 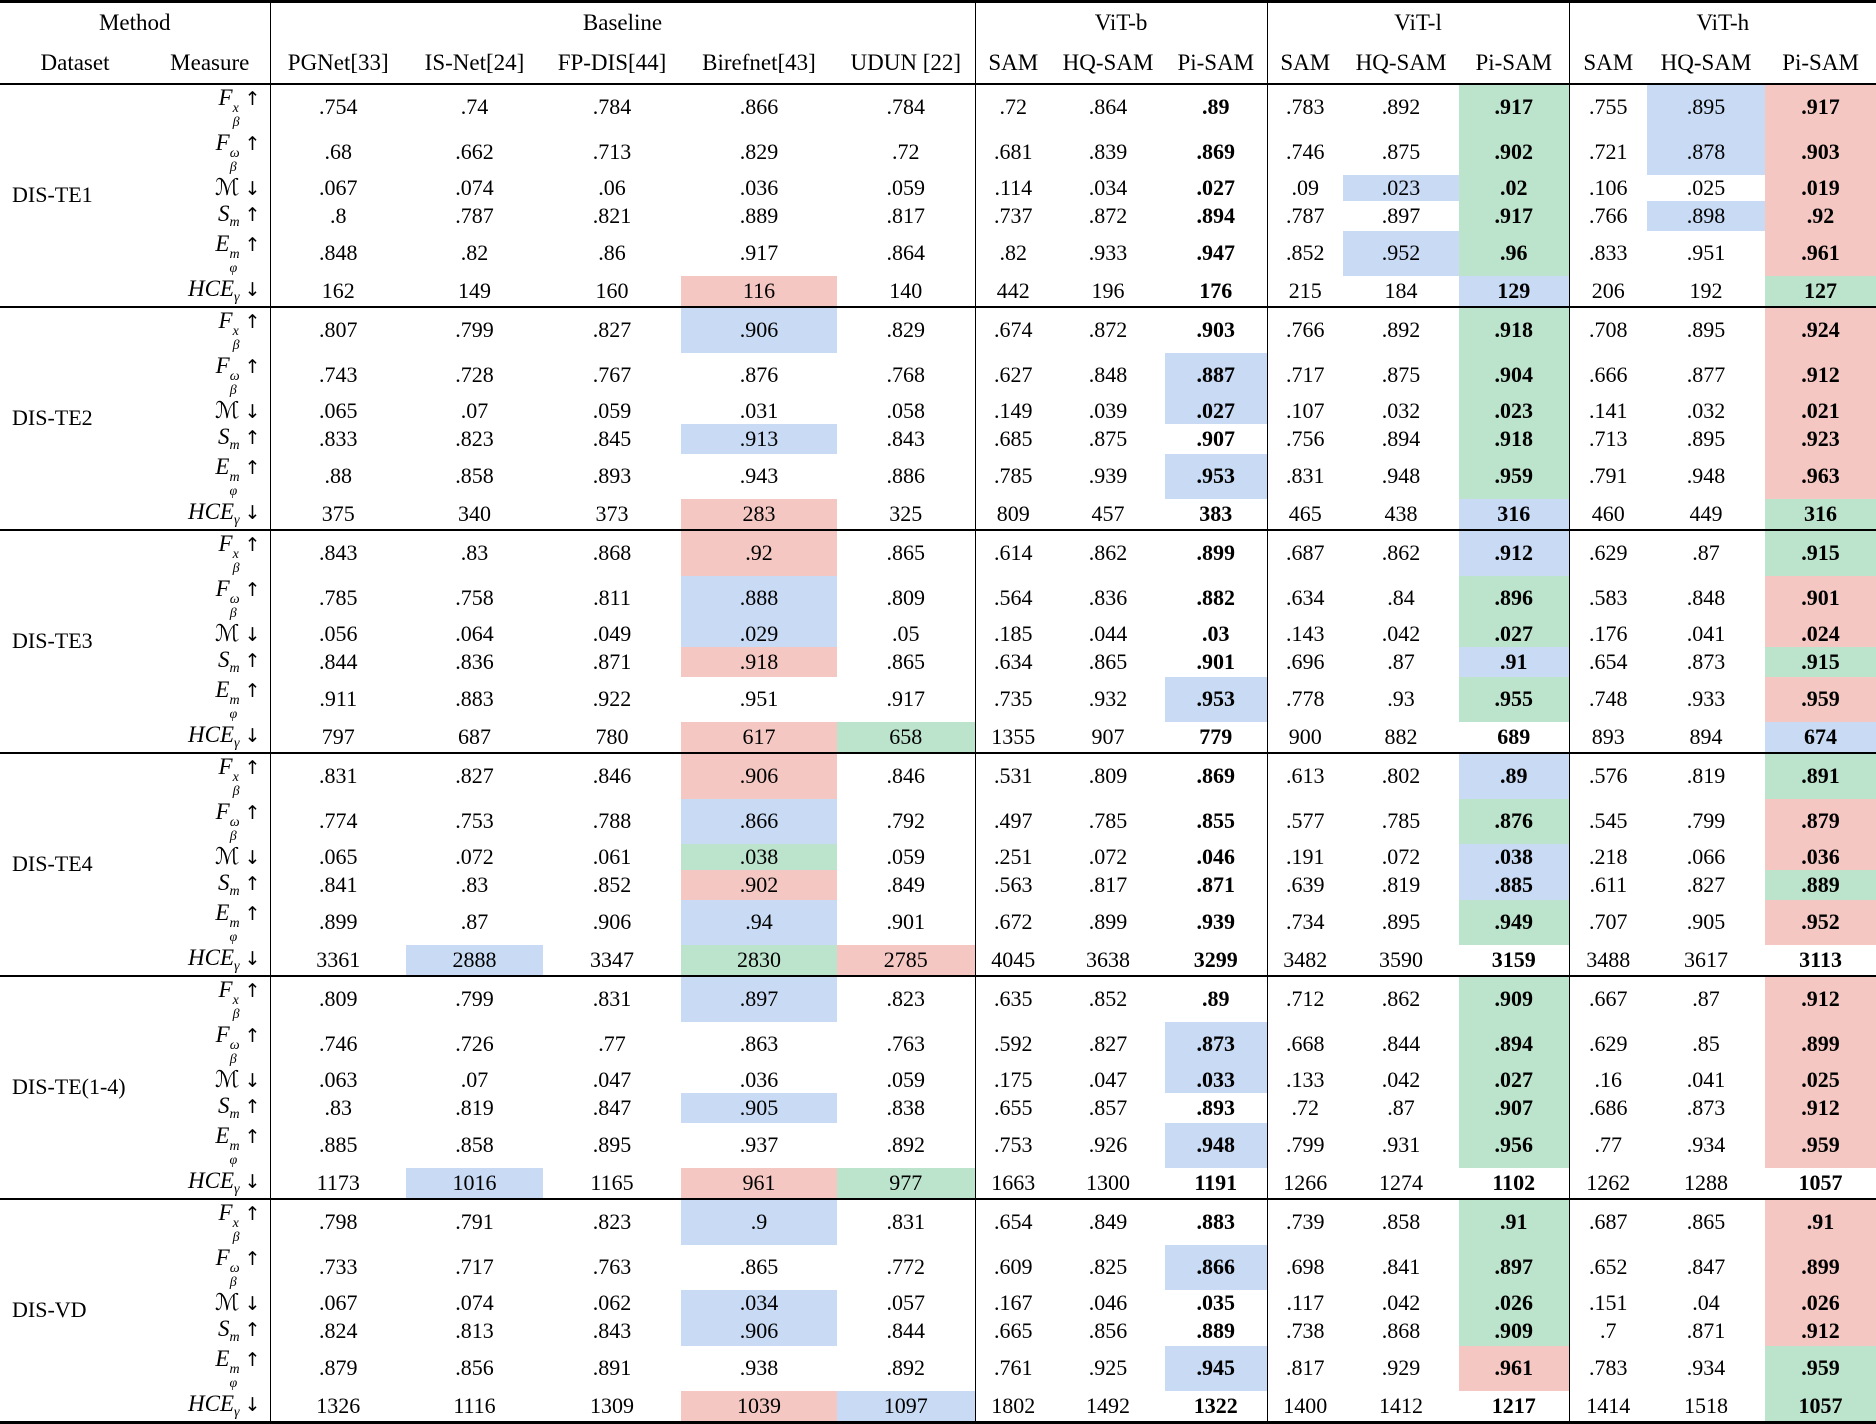 I want to click on metric-value-cell: 617, so click(x=759, y=737).